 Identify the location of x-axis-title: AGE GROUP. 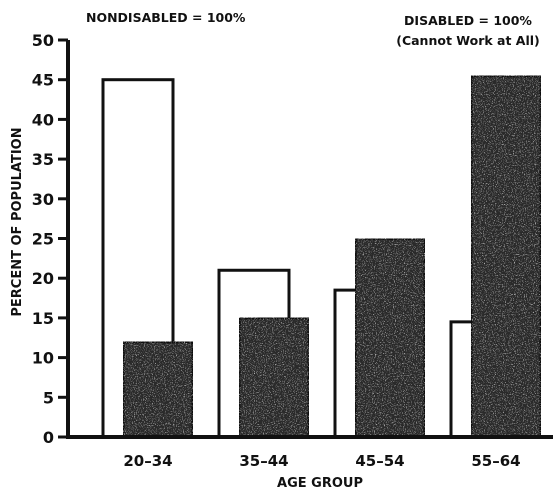
(320, 483).